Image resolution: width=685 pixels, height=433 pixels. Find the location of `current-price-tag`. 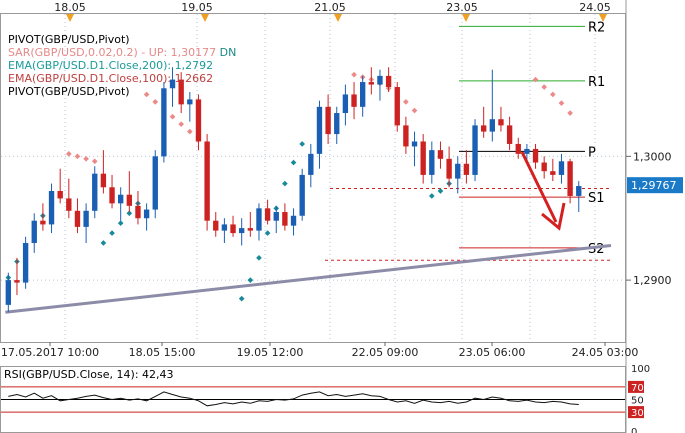

current-price-tag is located at coordinates (655, 185).